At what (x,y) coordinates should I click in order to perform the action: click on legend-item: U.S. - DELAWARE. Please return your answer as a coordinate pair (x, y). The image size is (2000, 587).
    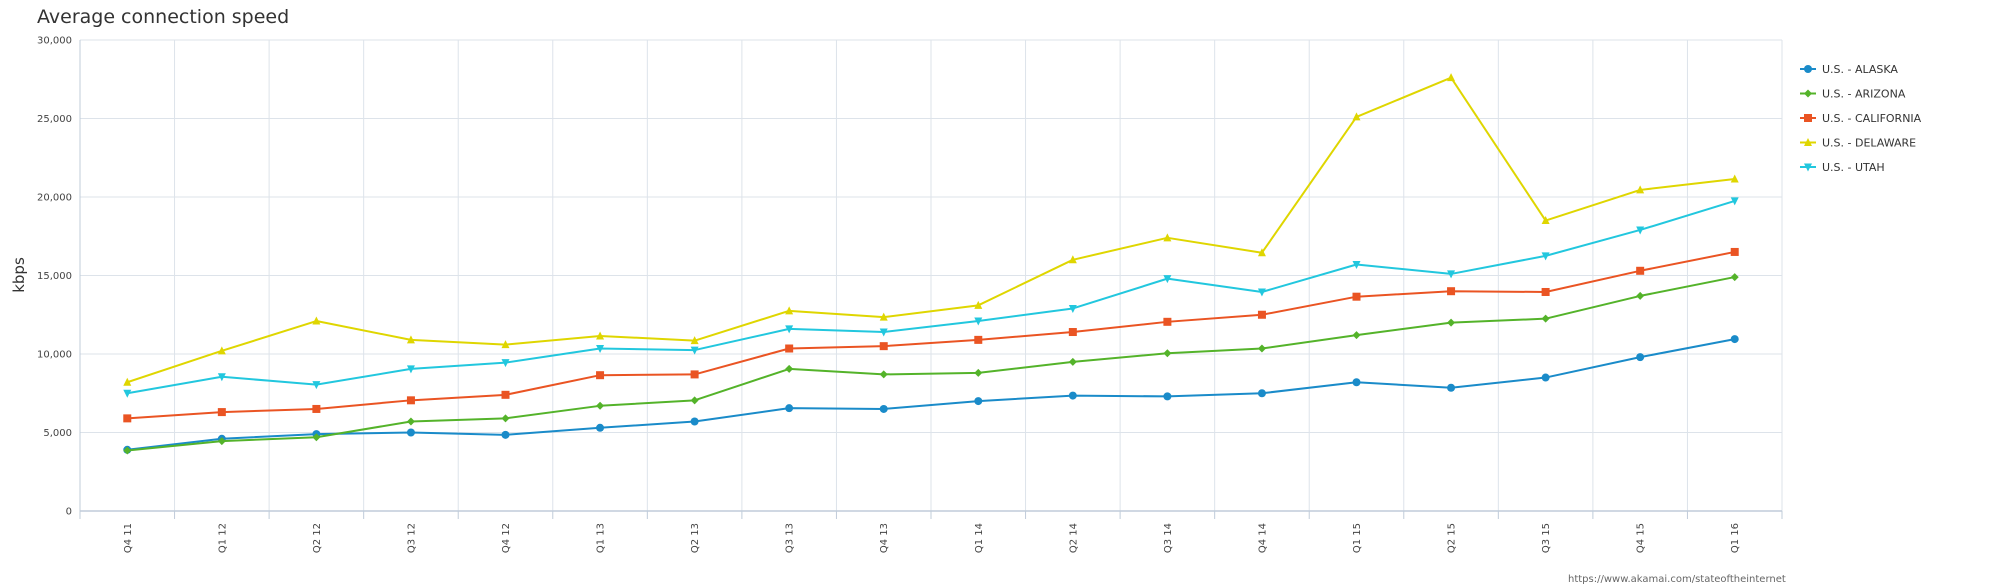
    Looking at the image, I should click on (1858, 143).